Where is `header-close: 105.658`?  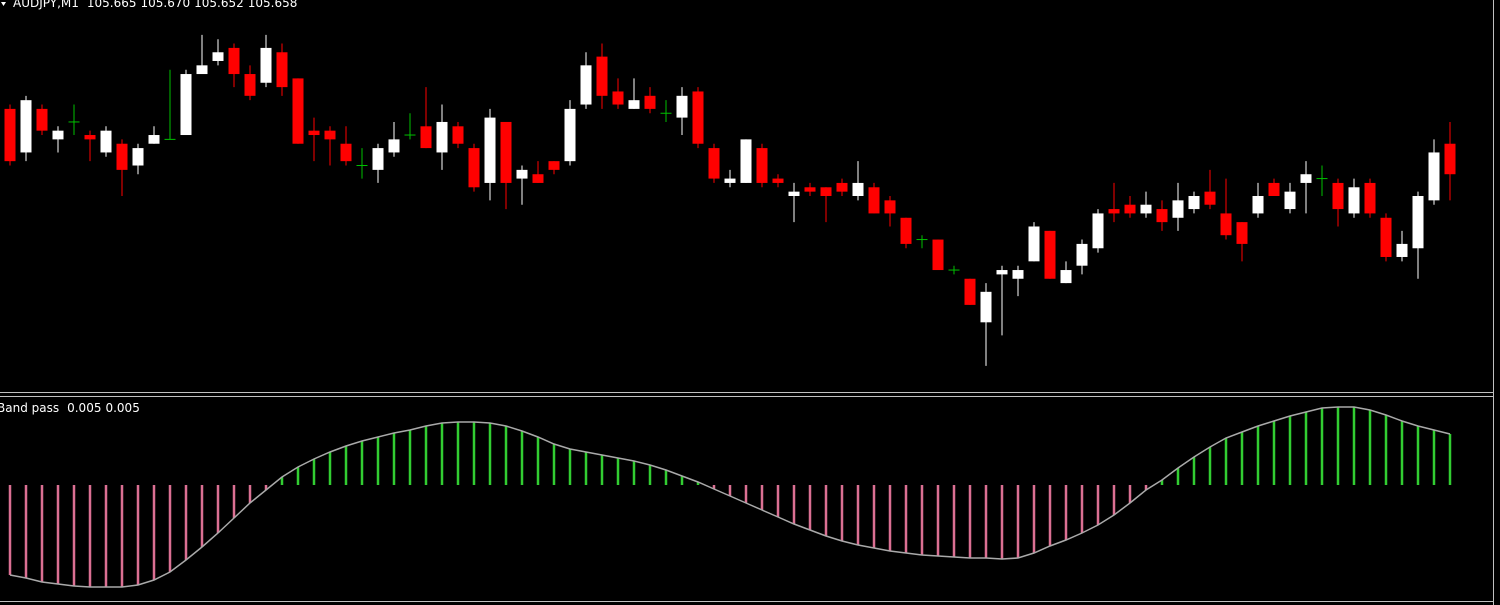 header-close: 105.658 is located at coordinates (273, 5).